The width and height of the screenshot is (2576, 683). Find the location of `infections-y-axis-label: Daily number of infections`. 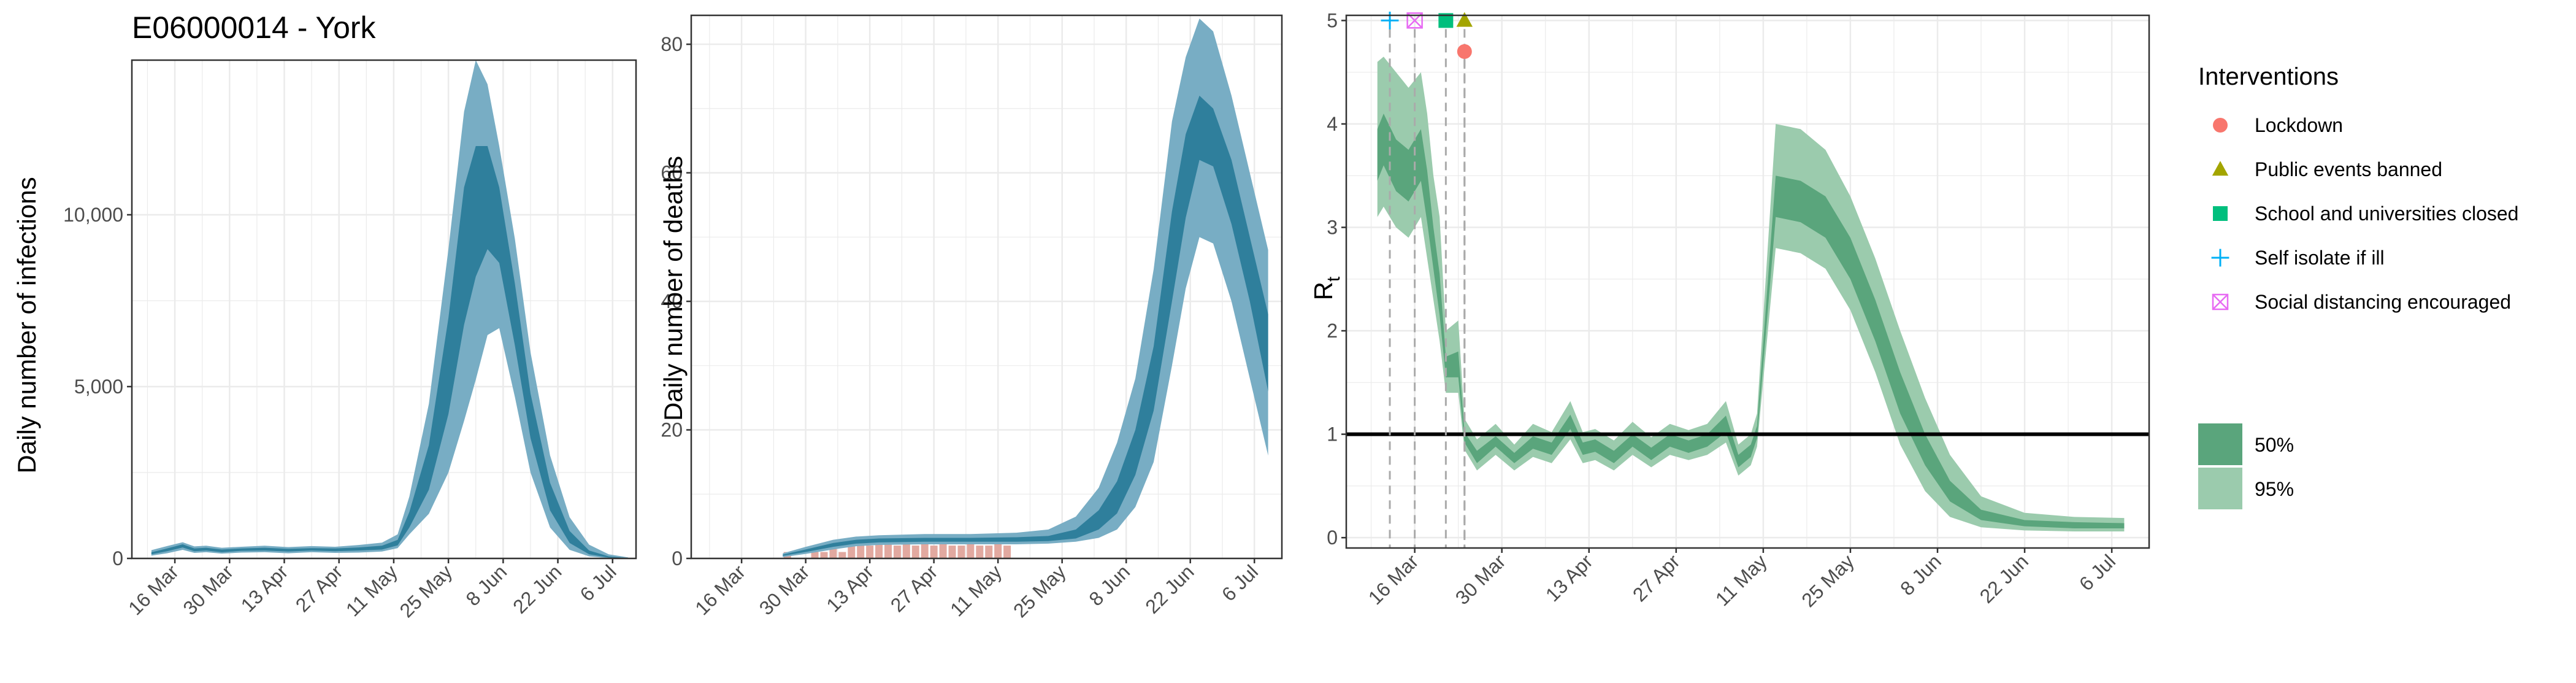

infections-y-axis-label: Daily number of infections is located at coordinates (26, 325).